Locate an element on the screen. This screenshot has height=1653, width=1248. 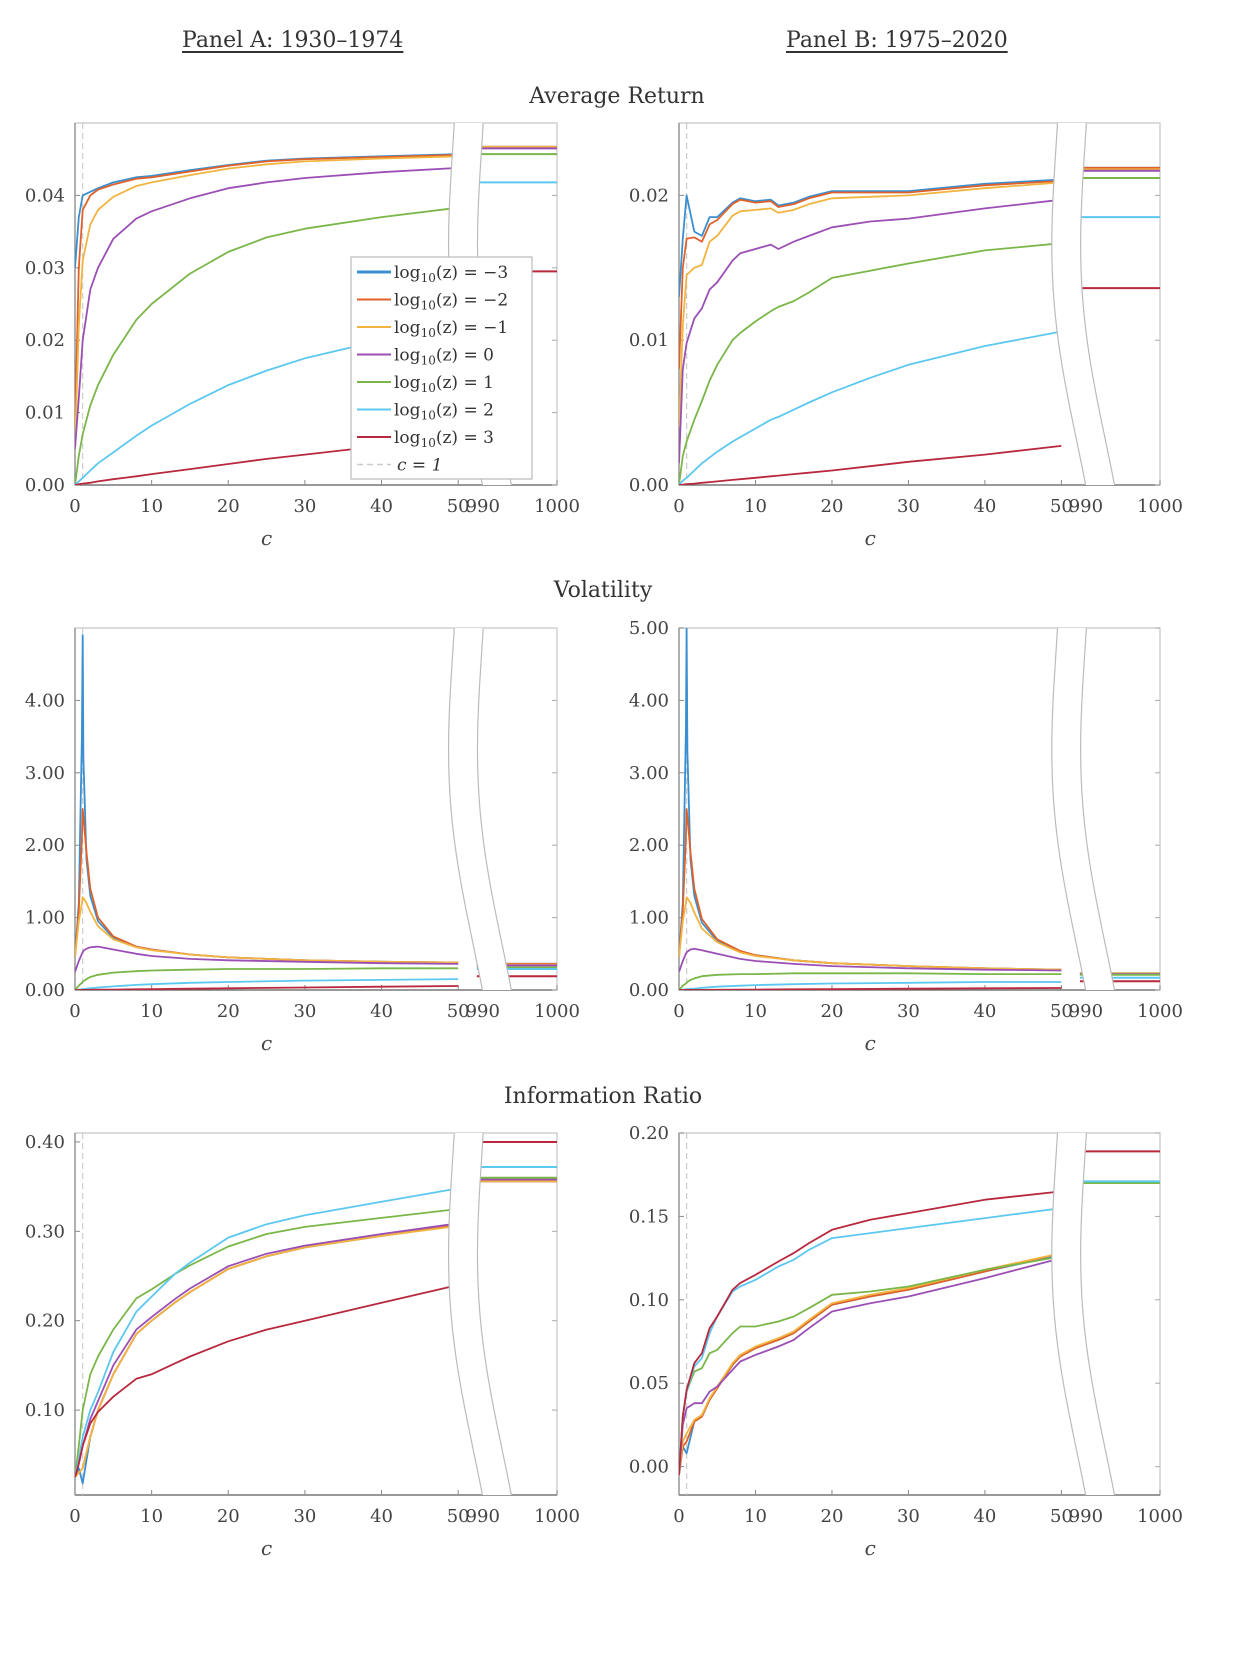
y-tick-label: 0.05 is located at coordinates (649, 1383).